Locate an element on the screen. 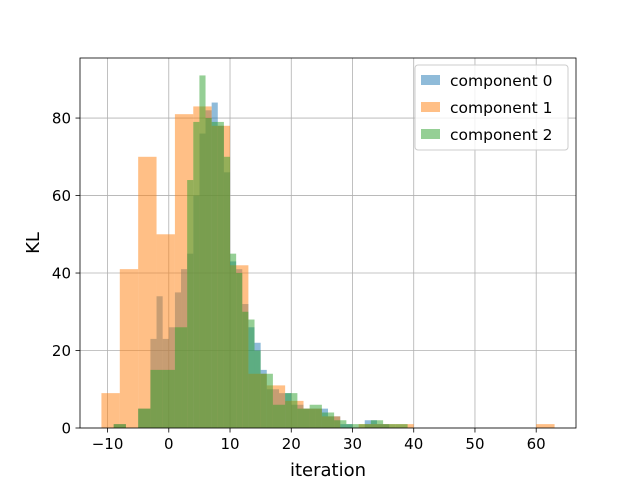 The width and height of the screenshot is (640, 480). x-tick-label: 40 is located at coordinates (413, 444).